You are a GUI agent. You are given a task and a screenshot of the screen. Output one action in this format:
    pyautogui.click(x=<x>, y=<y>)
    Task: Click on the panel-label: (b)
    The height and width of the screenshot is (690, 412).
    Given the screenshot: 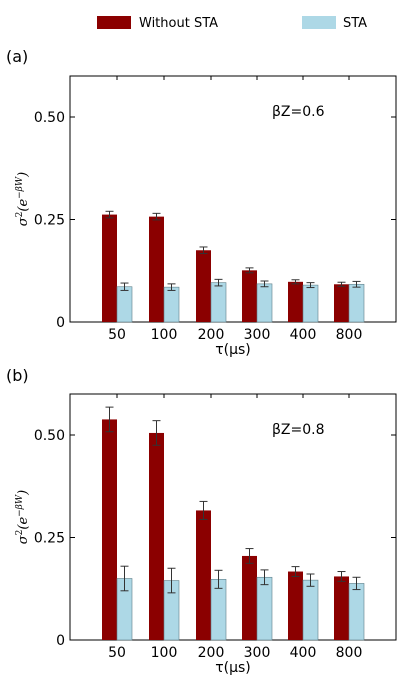 What is the action you would take?
    pyautogui.click(x=17, y=375)
    